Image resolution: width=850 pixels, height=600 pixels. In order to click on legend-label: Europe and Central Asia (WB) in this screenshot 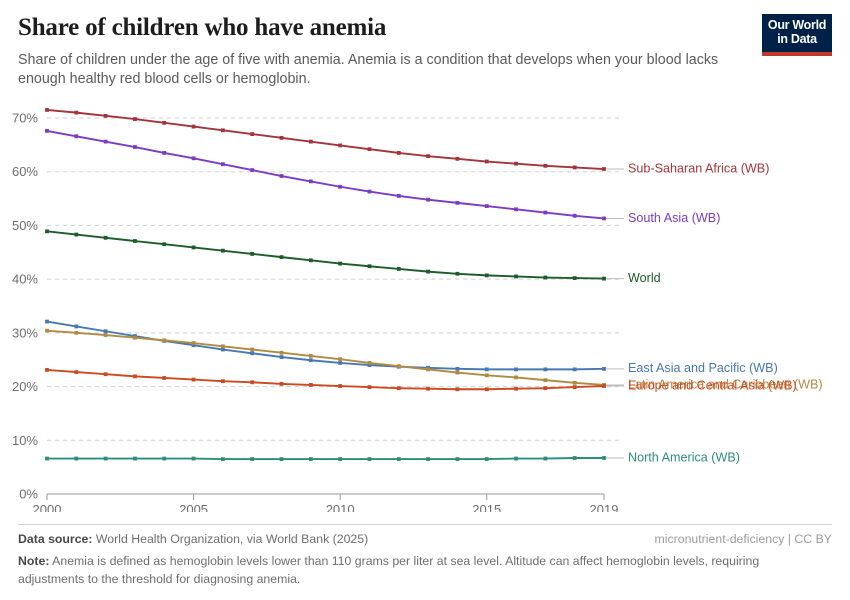, I will do `click(712, 385)`.